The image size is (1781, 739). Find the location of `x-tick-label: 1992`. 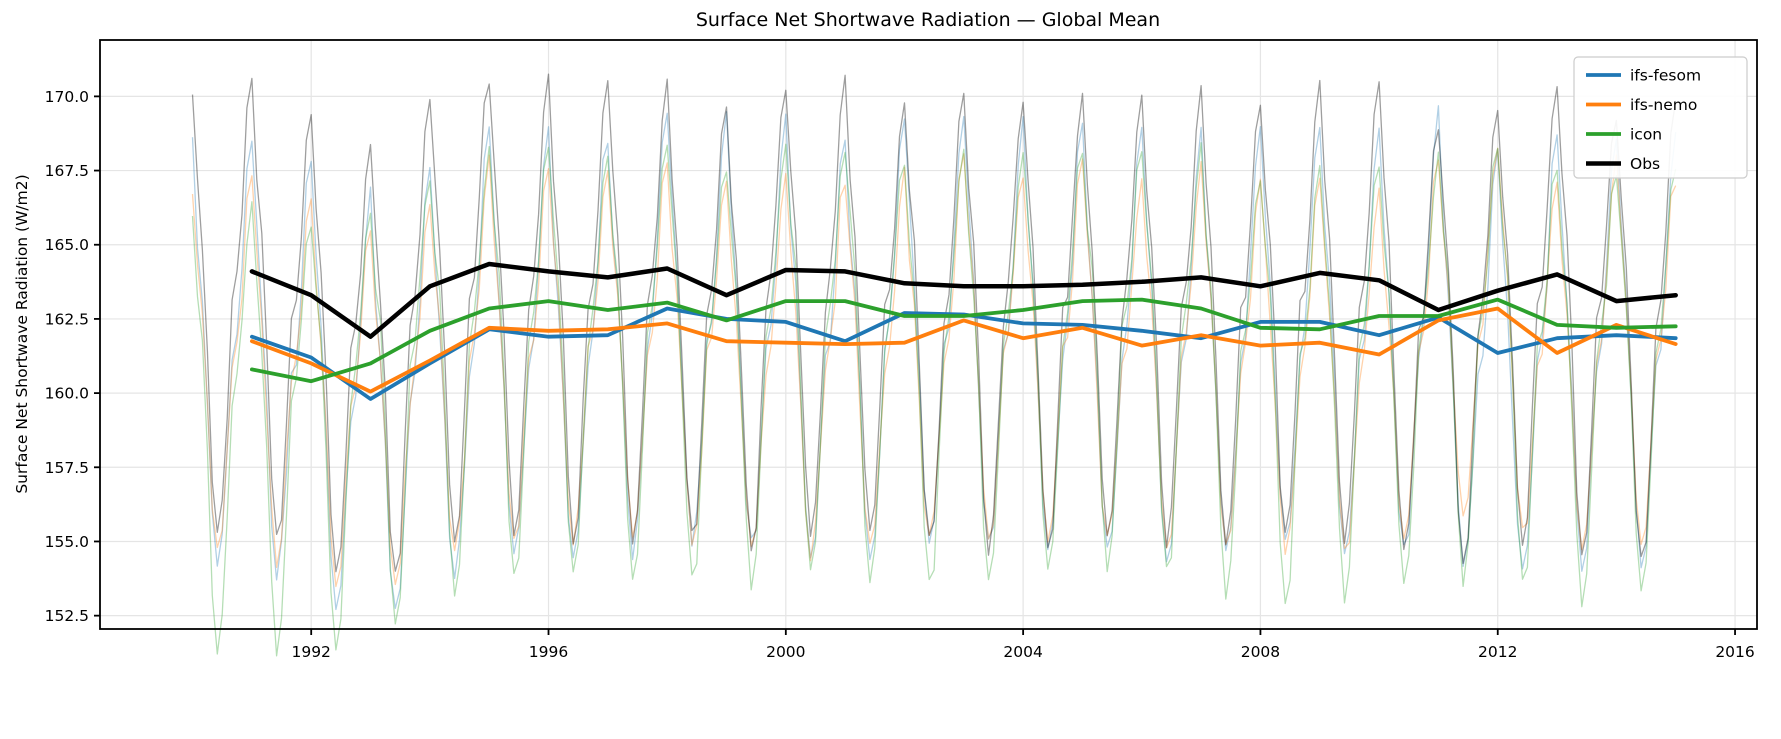

x-tick-label: 1992 is located at coordinates (310, 652).